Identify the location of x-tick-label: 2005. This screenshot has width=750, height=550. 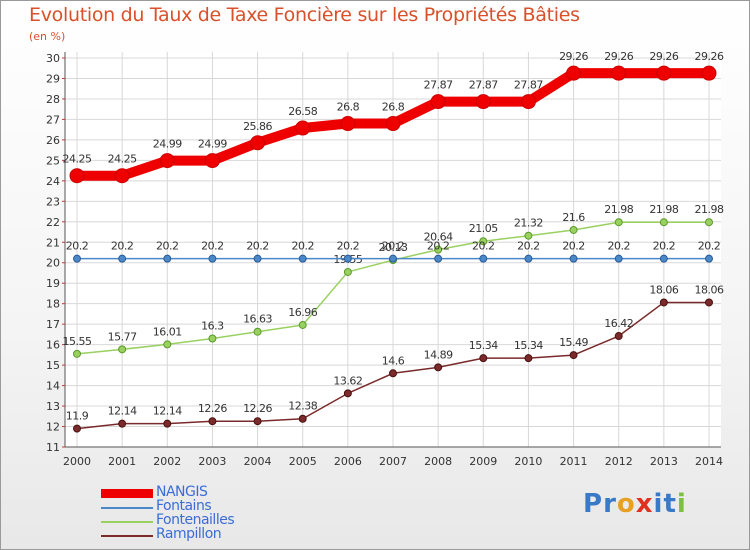
(303, 461).